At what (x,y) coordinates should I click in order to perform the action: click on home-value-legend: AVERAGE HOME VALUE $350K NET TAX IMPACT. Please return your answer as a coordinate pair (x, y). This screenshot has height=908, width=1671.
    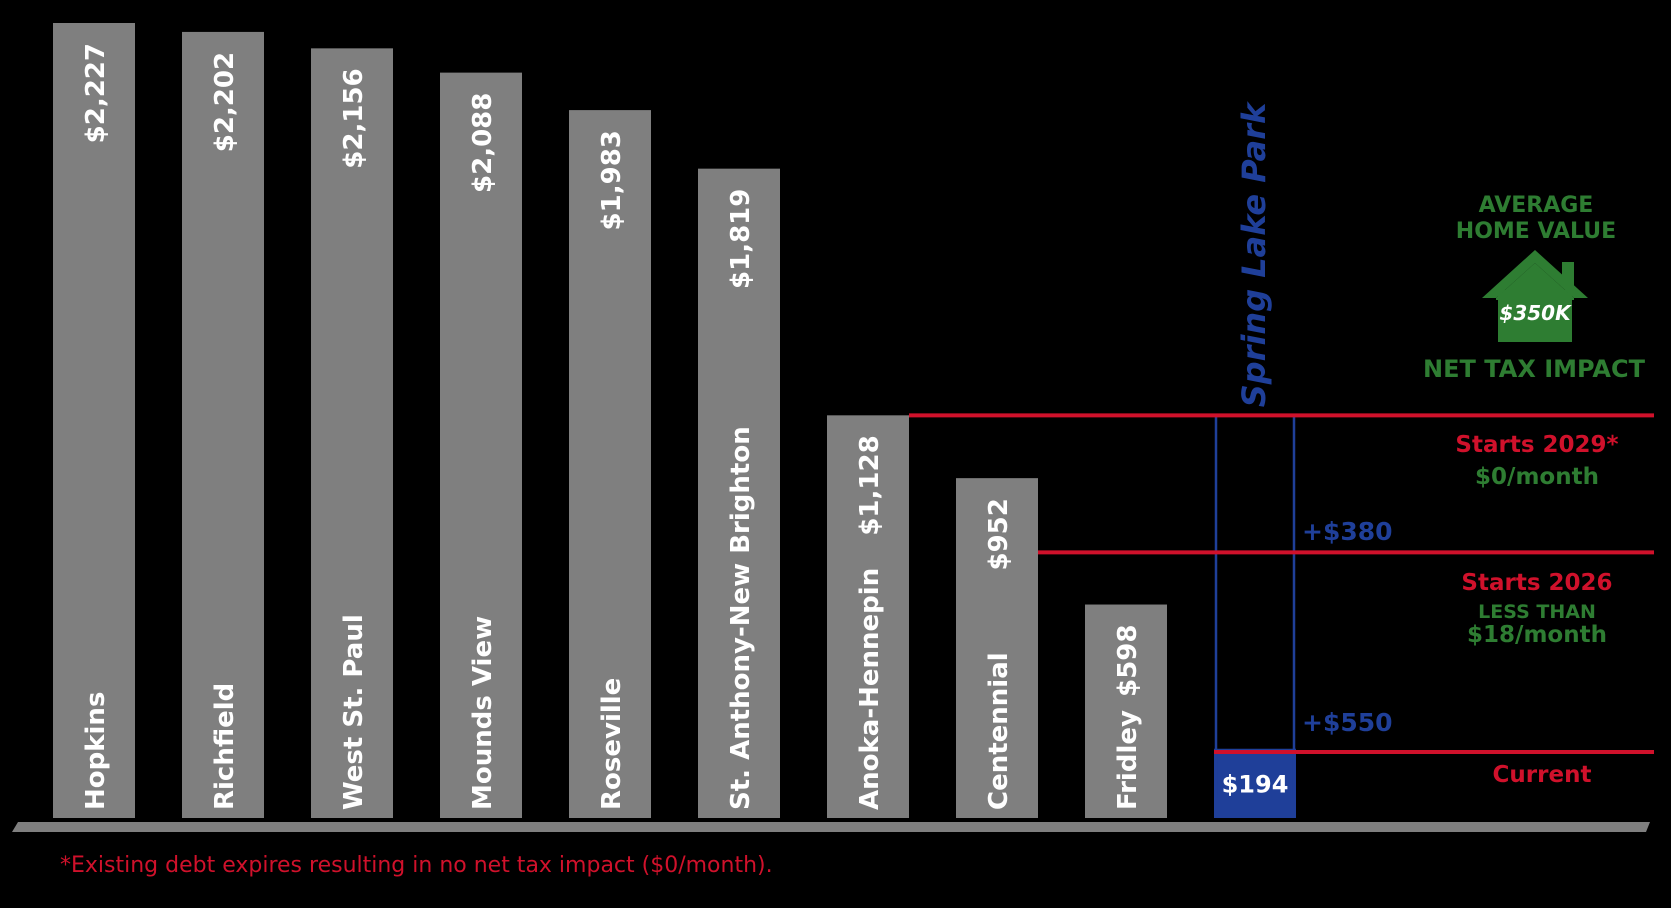
    Looking at the image, I should click on (1534, 288).